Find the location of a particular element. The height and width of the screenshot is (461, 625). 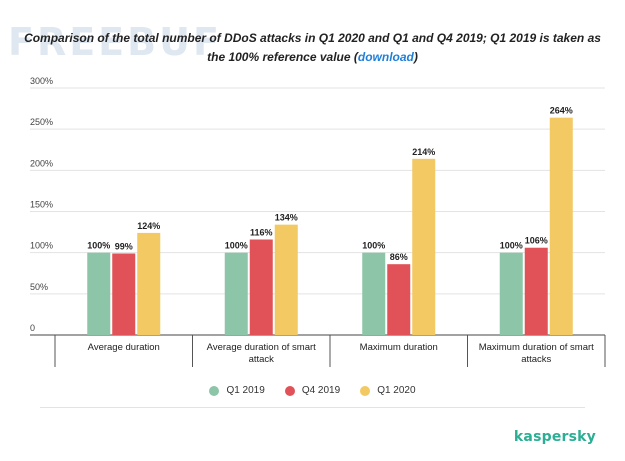

legend-item-q1-2019: Q1 2019 is located at coordinates (237, 390).